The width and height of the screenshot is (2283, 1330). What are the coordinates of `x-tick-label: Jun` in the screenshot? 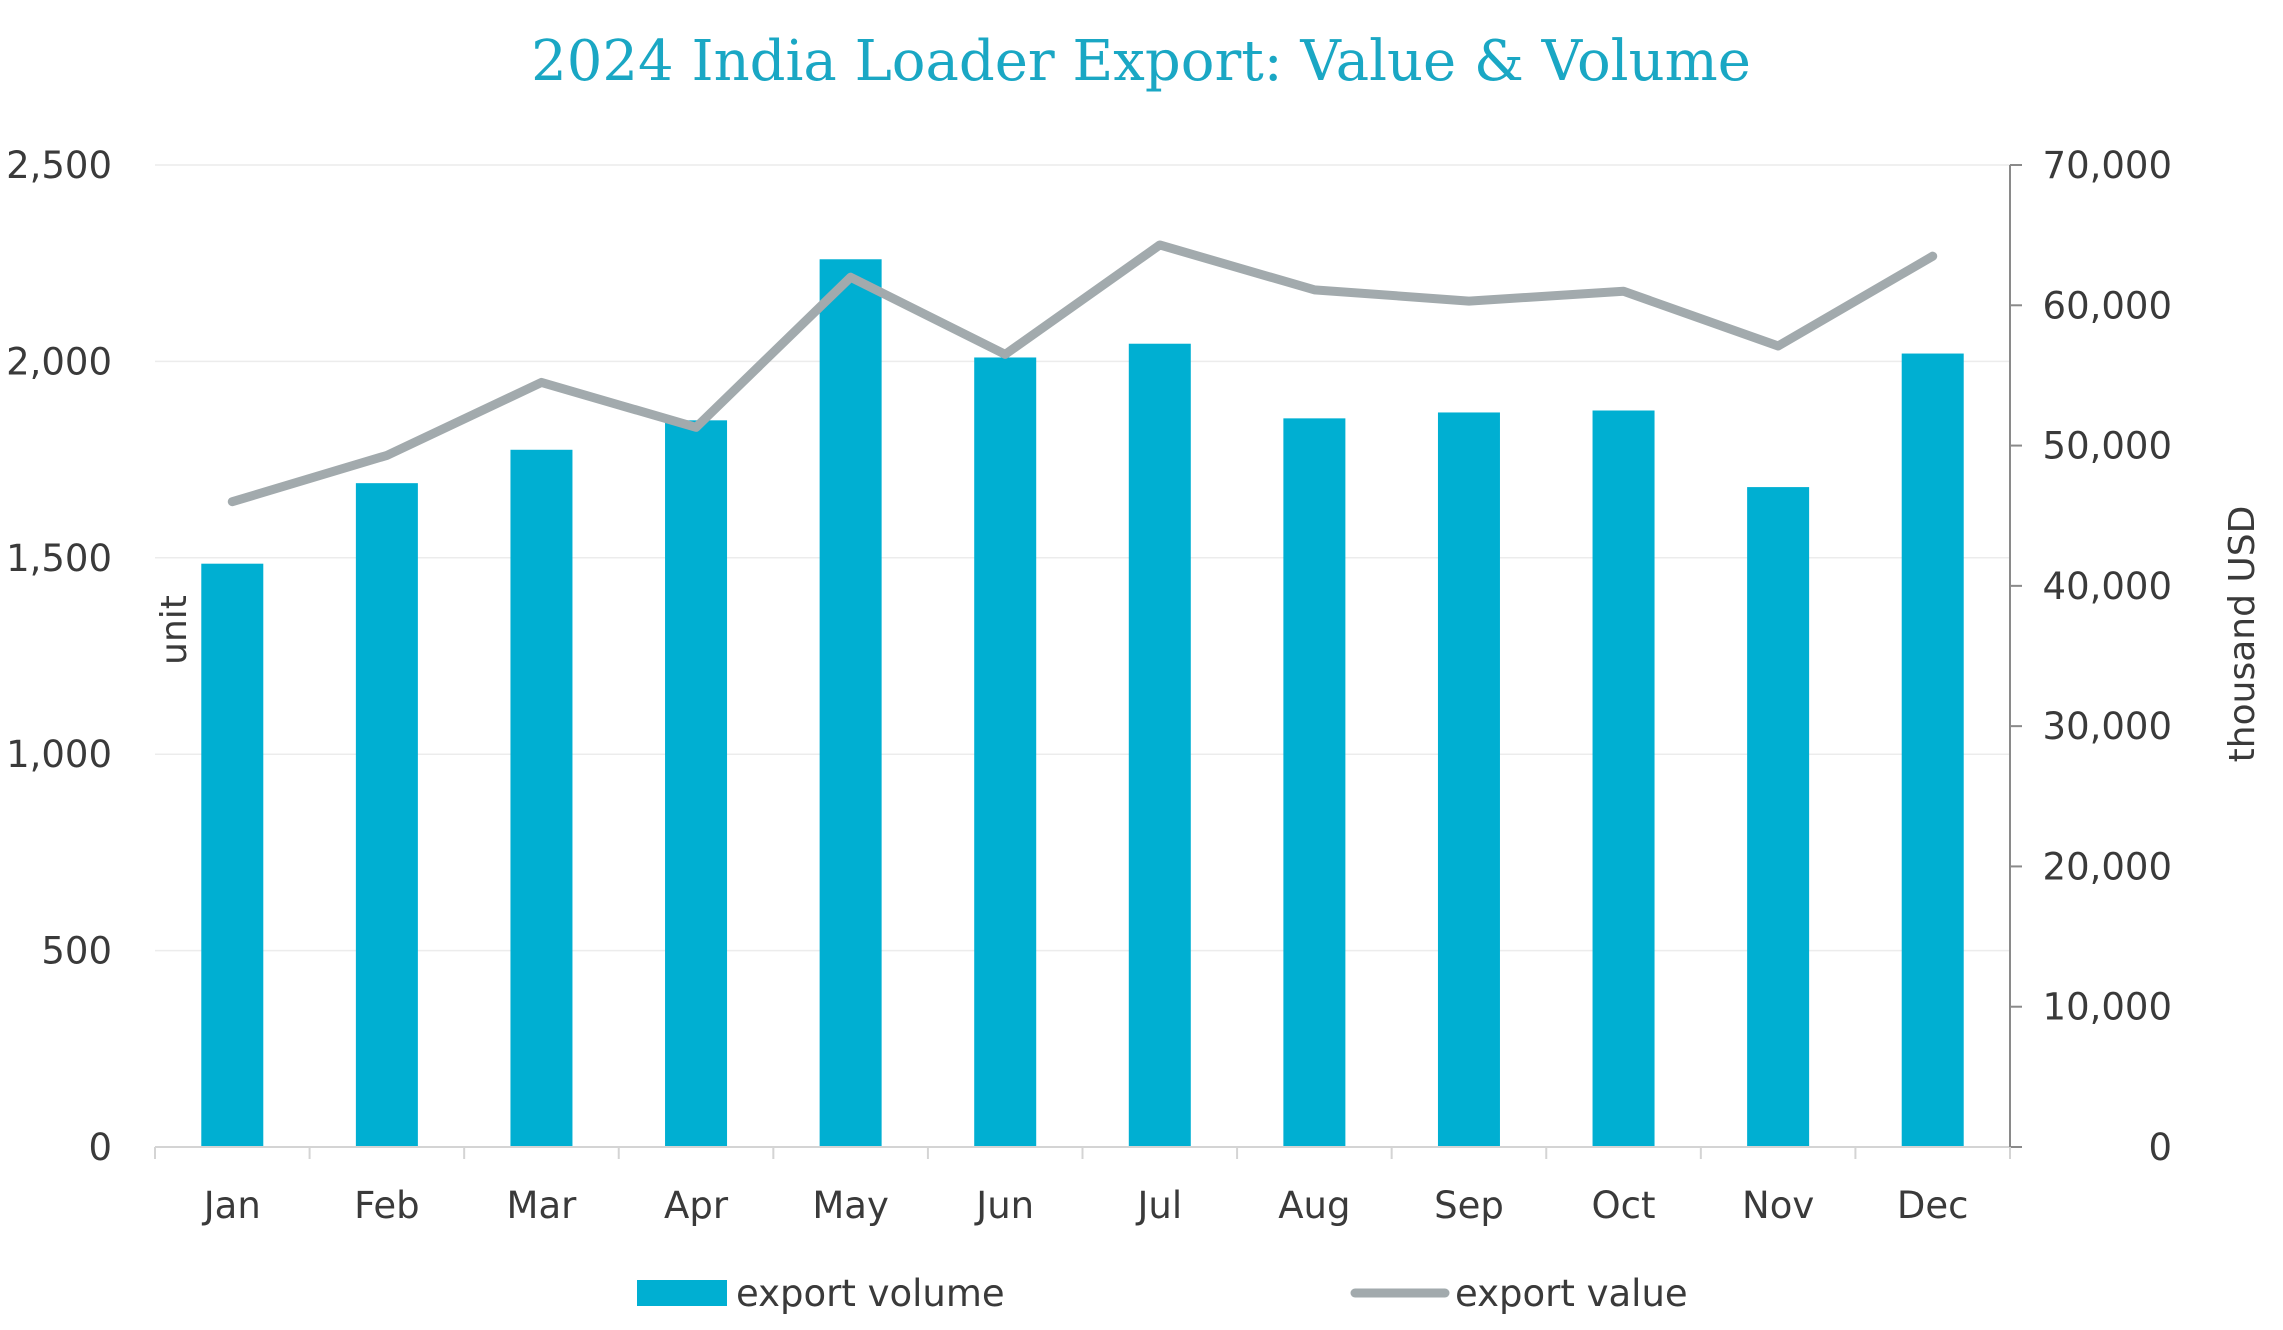 It's located at (1004, 1205).